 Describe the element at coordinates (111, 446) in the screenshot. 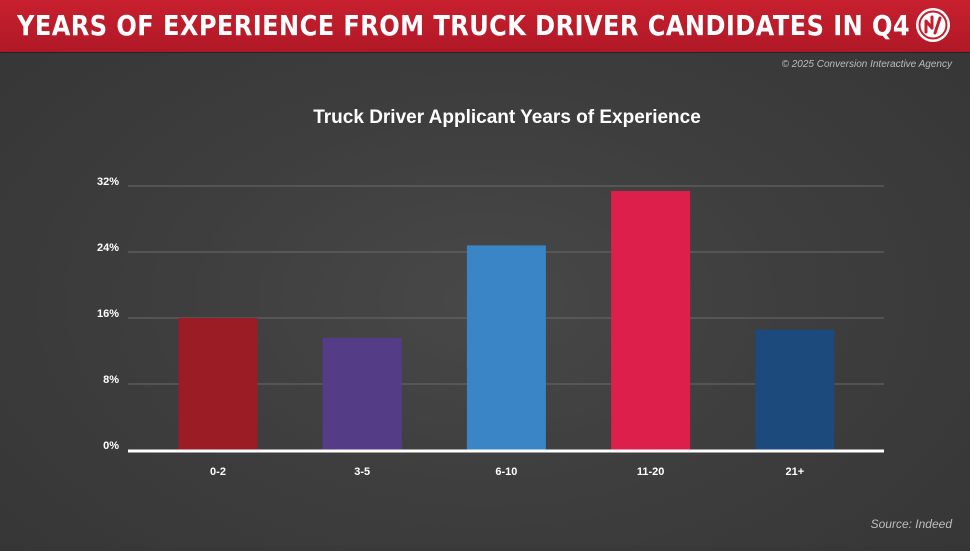

I see `y-tick-label: 0%` at that location.